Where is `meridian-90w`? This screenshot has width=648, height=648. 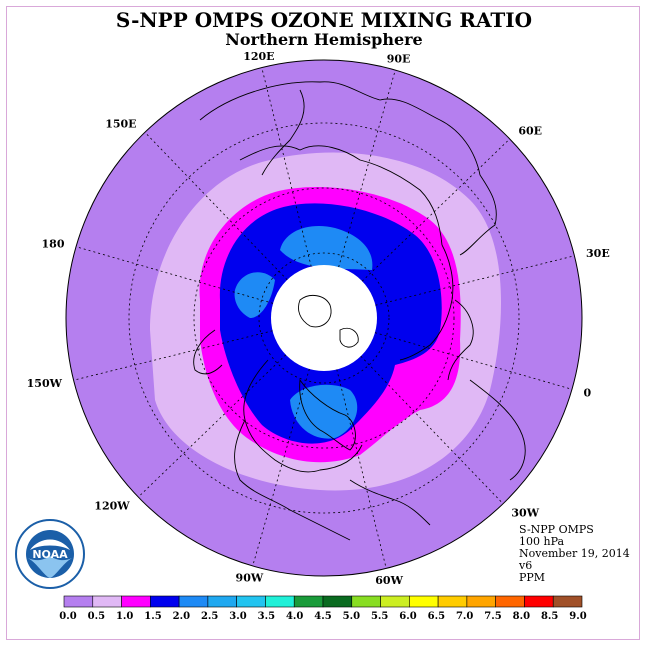 meridian-90w is located at coordinates (281, 467).